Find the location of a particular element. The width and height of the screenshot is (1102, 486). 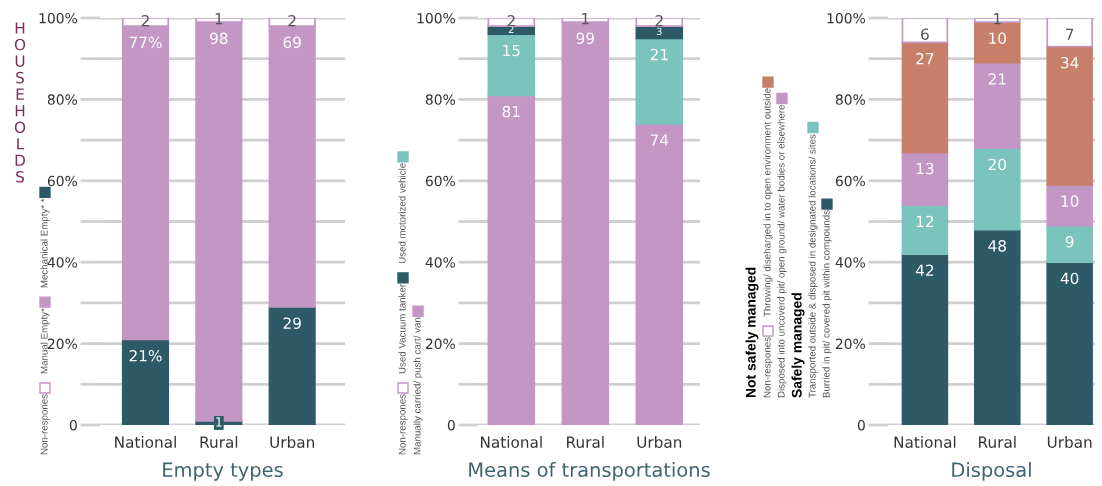

data-label: 40 is located at coordinates (1069, 278).